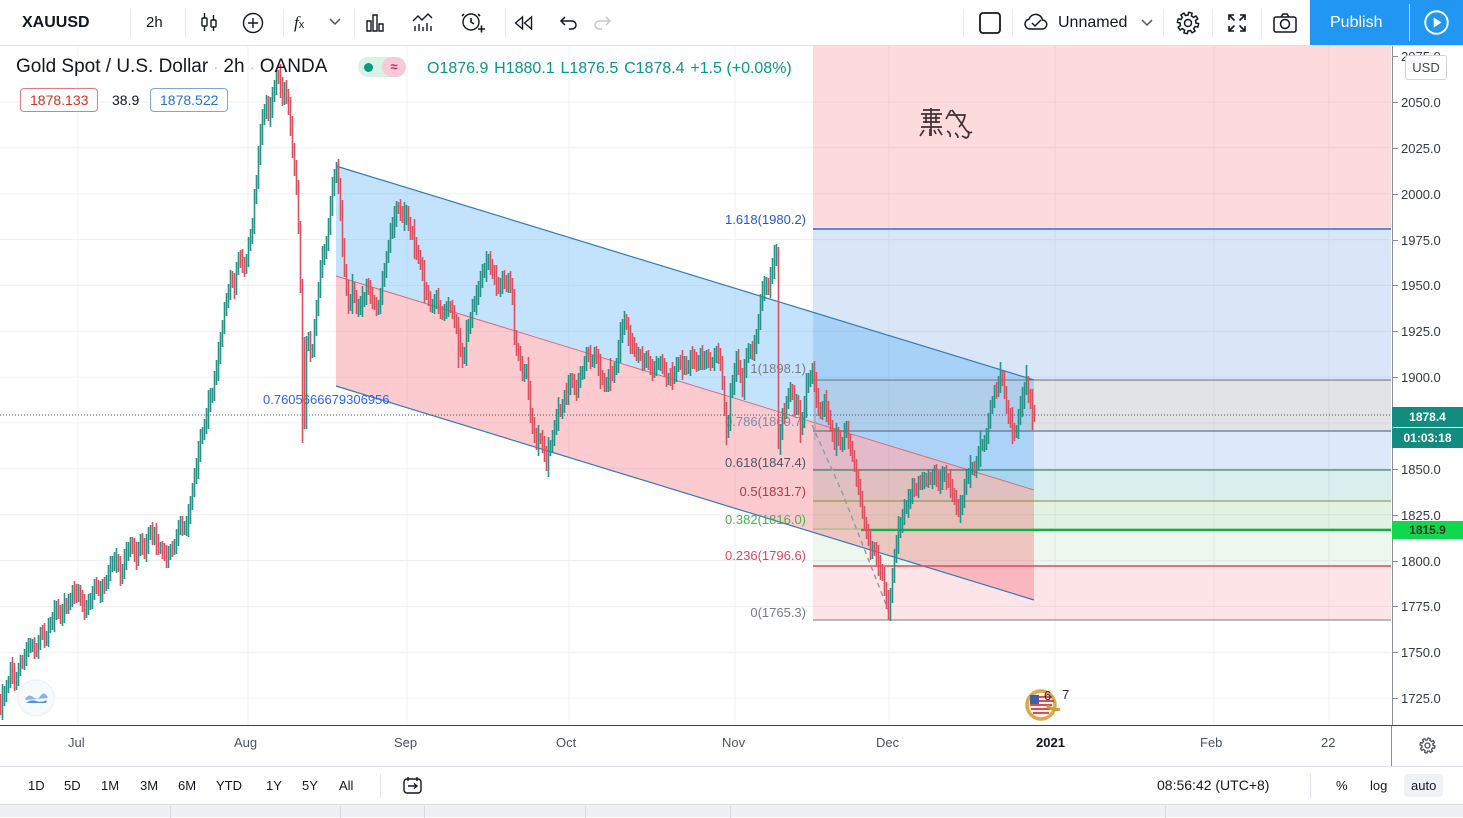 This screenshot has width=1463, height=818. I want to click on svg-text: 0.786(1869.7), so click(765, 421).